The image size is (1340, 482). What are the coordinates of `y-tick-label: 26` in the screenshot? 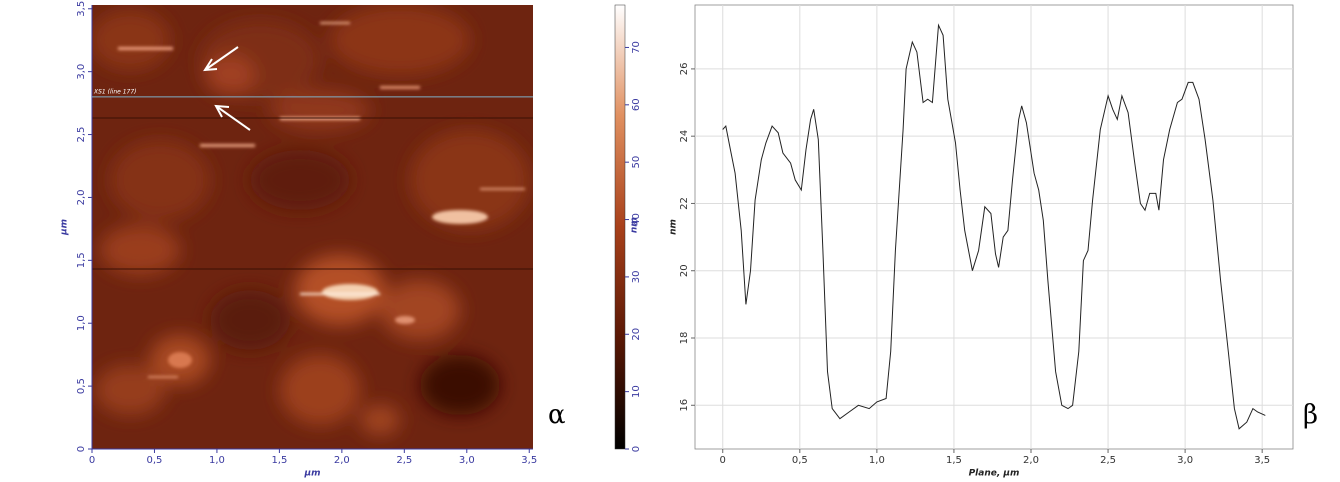 It's located at (684, 69).